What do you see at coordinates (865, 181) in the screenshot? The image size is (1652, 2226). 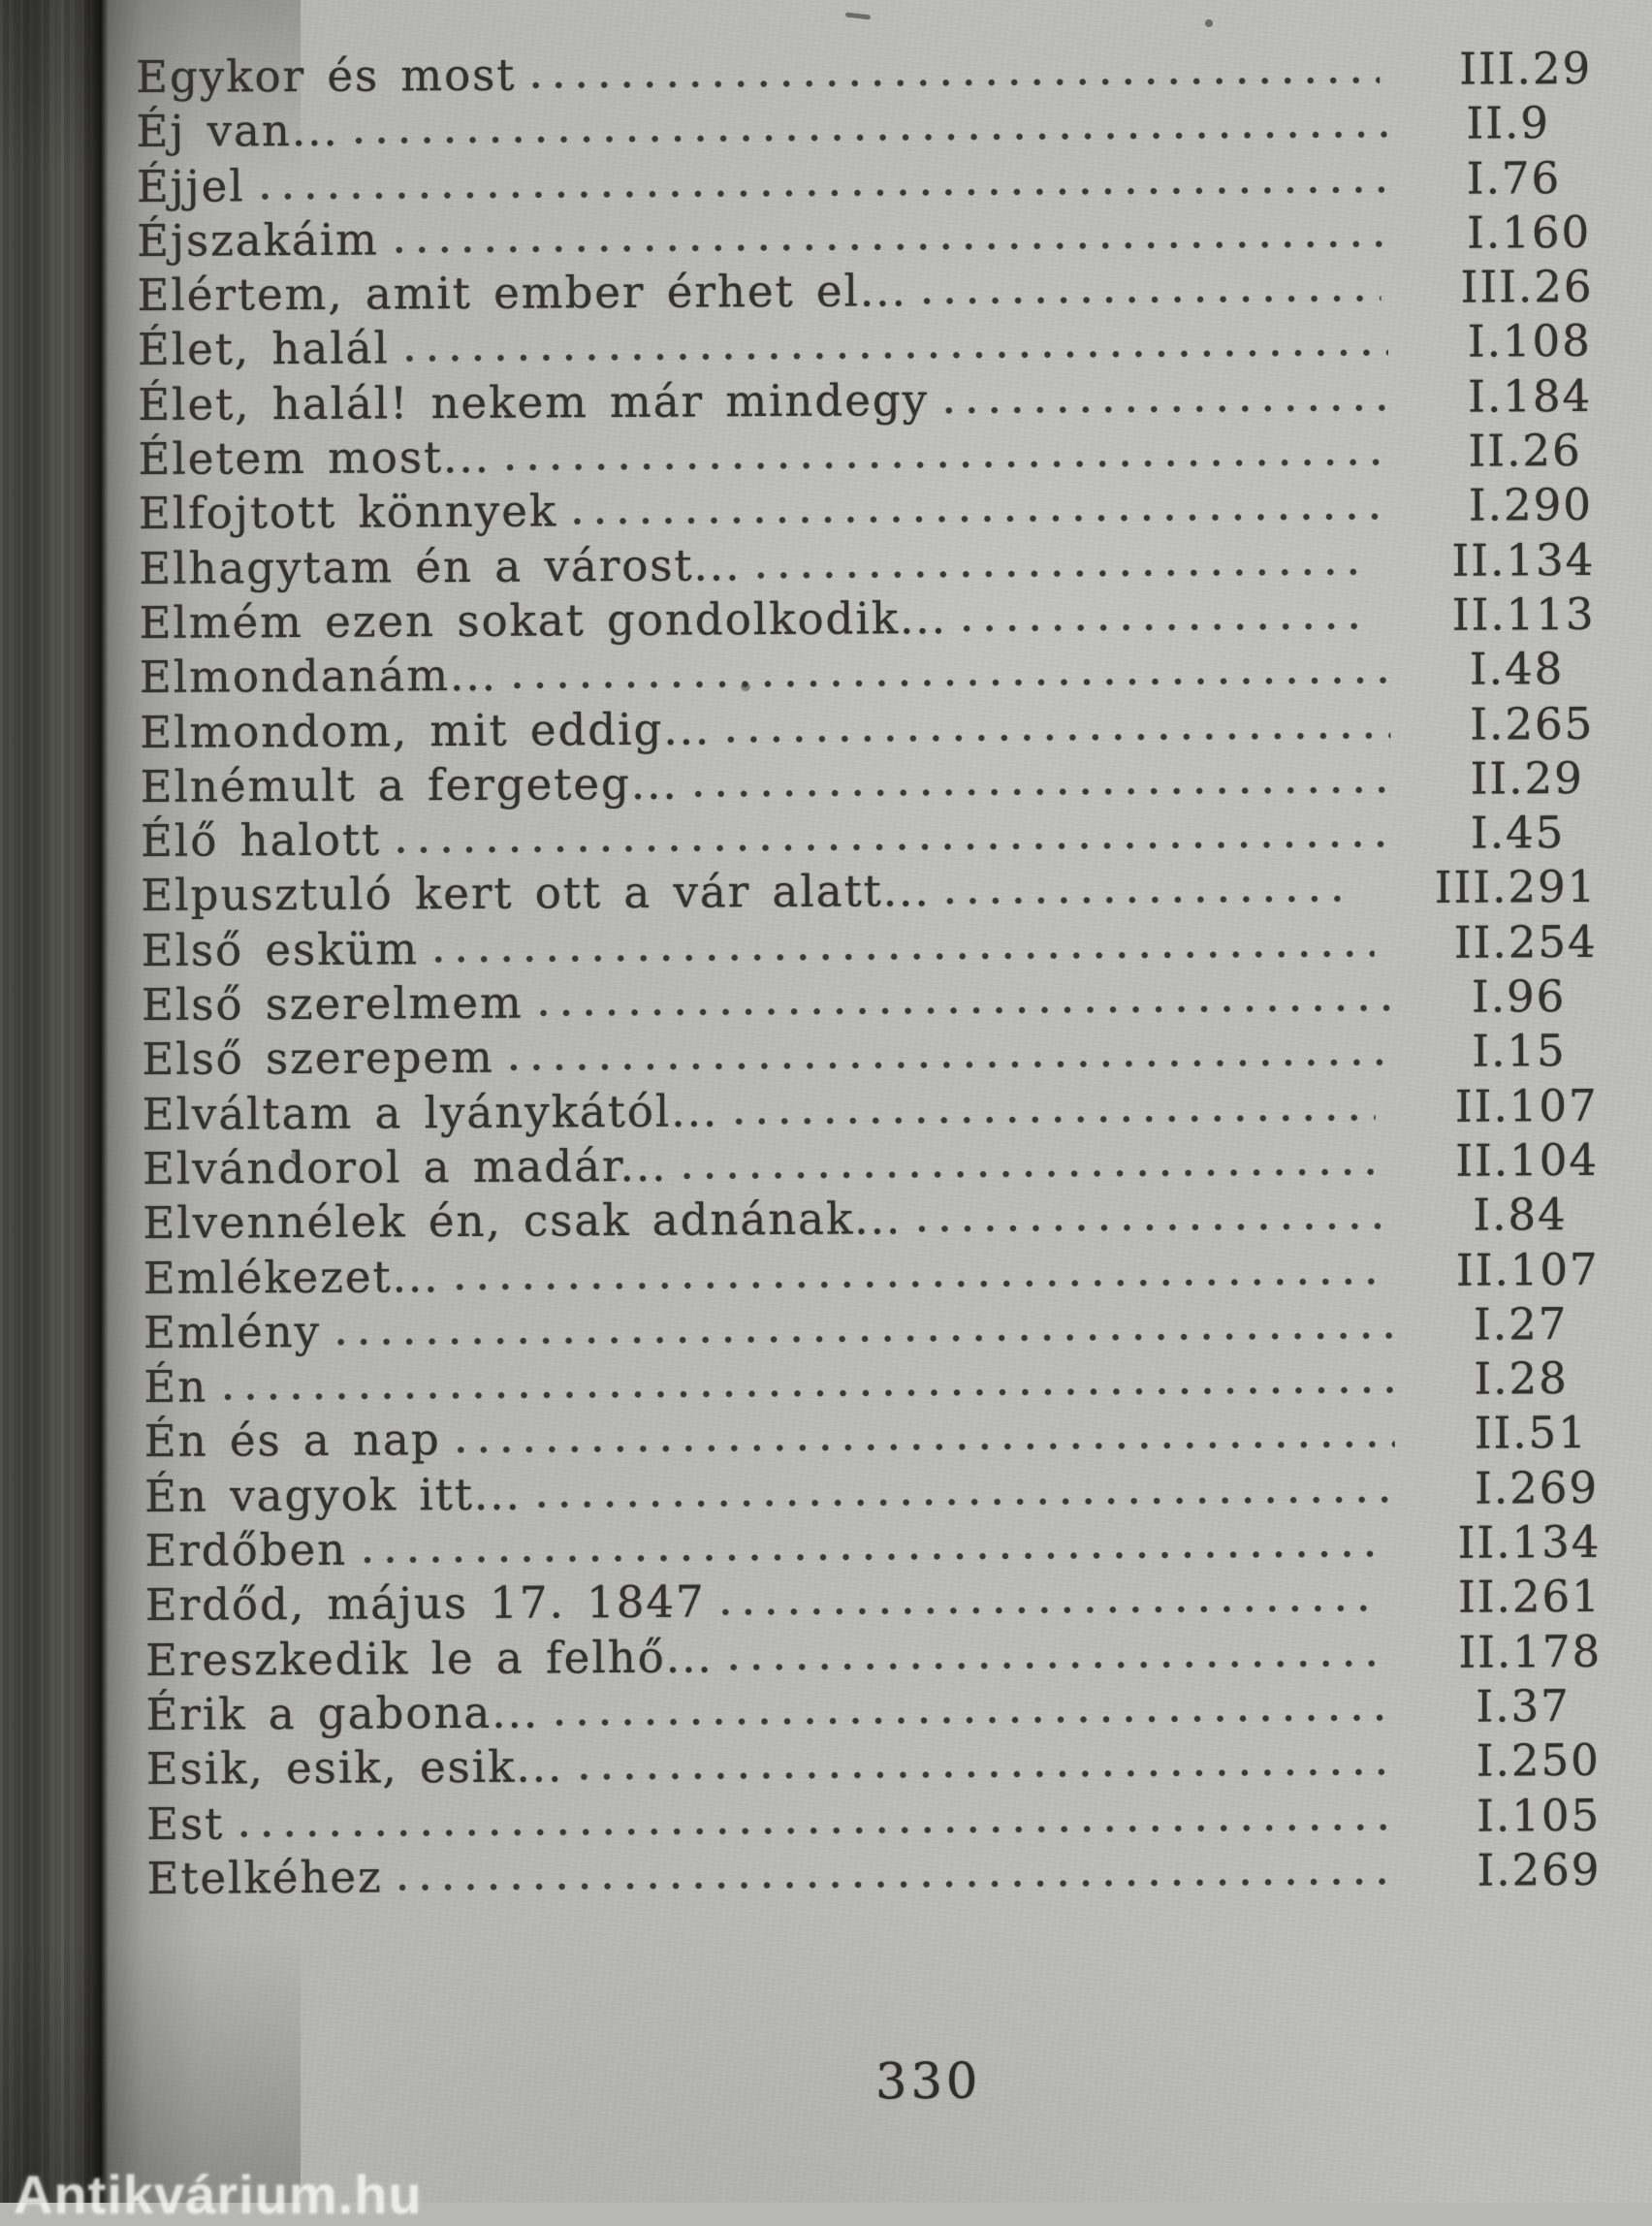 I see `index-row: Éjjel I.76` at bounding box center [865, 181].